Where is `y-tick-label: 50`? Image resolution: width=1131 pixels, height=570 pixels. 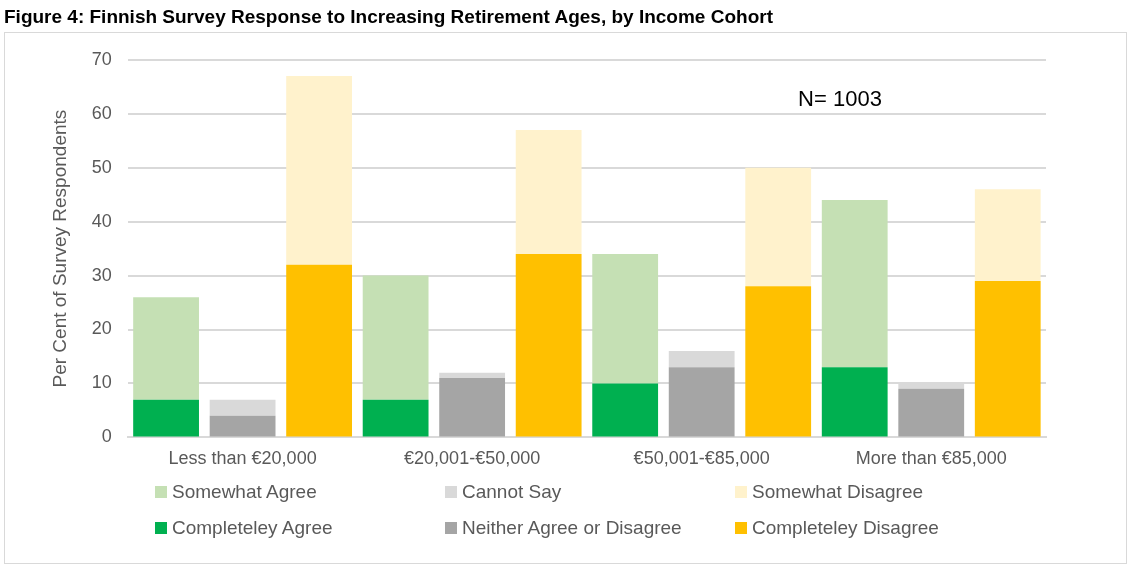
y-tick-label: 50 is located at coordinates (101, 166).